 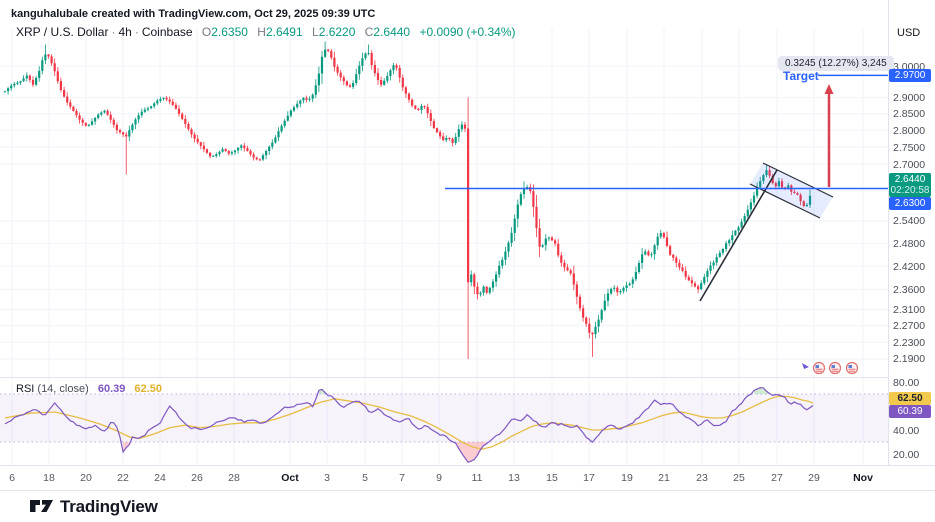 What do you see at coordinates (12, 478) in the screenshot?
I see `axis-tick-label: 6` at bounding box center [12, 478].